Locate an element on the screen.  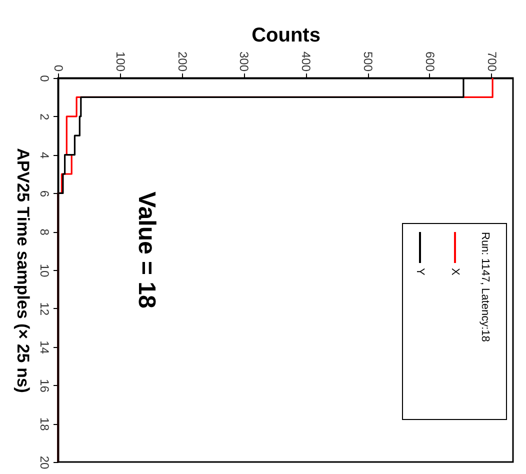
y-tick-label: 10 is located at coordinates (45, 271).